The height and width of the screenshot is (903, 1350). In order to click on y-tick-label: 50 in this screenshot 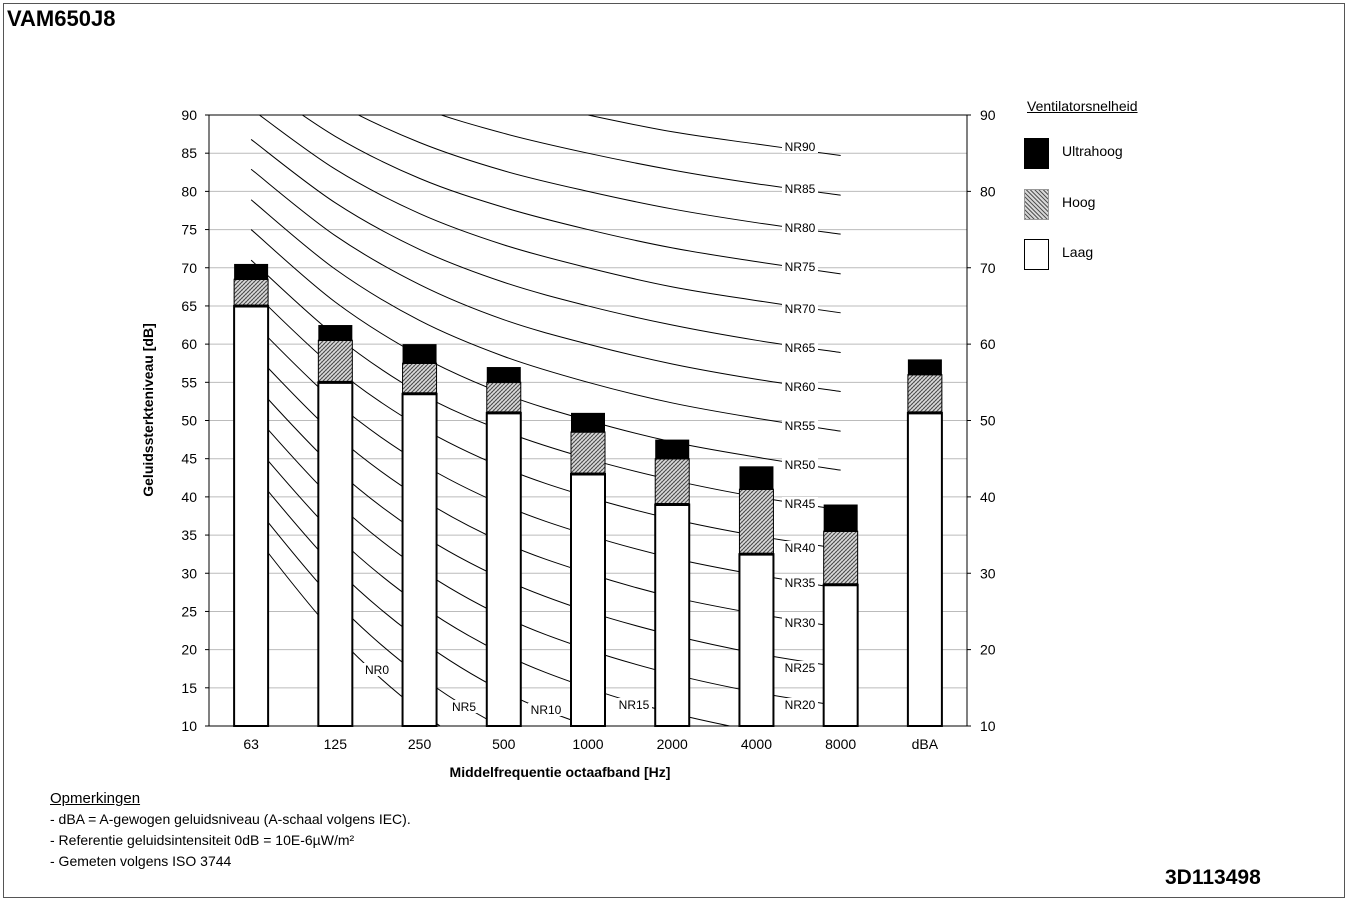, I will do `click(189, 421)`.